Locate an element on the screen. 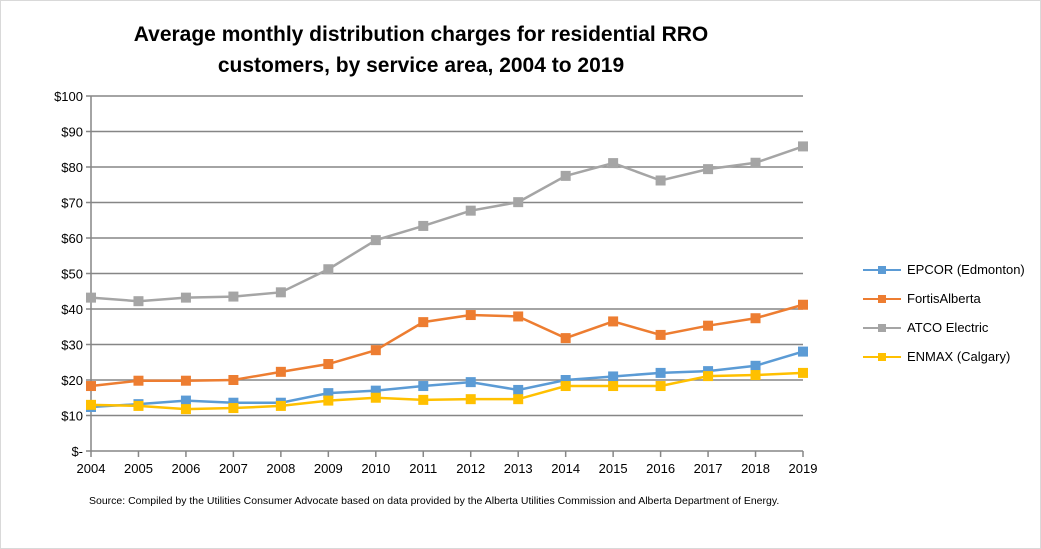  y-tick-label: $70 is located at coordinates (72, 203).